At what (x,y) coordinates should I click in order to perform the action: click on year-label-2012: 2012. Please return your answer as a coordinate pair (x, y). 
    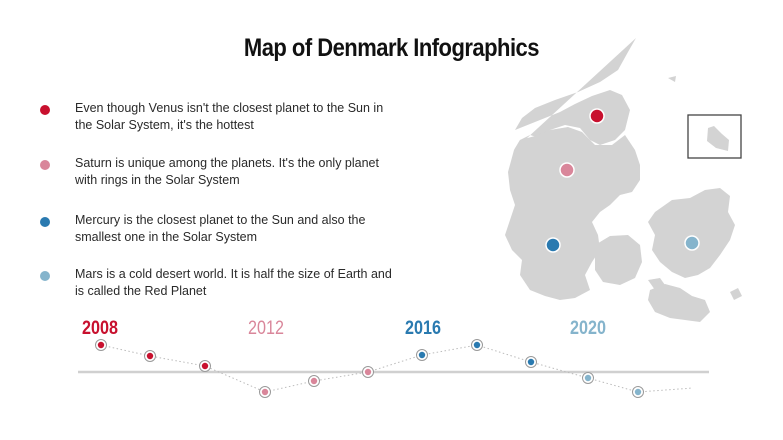
    Looking at the image, I should click on (266, 328).